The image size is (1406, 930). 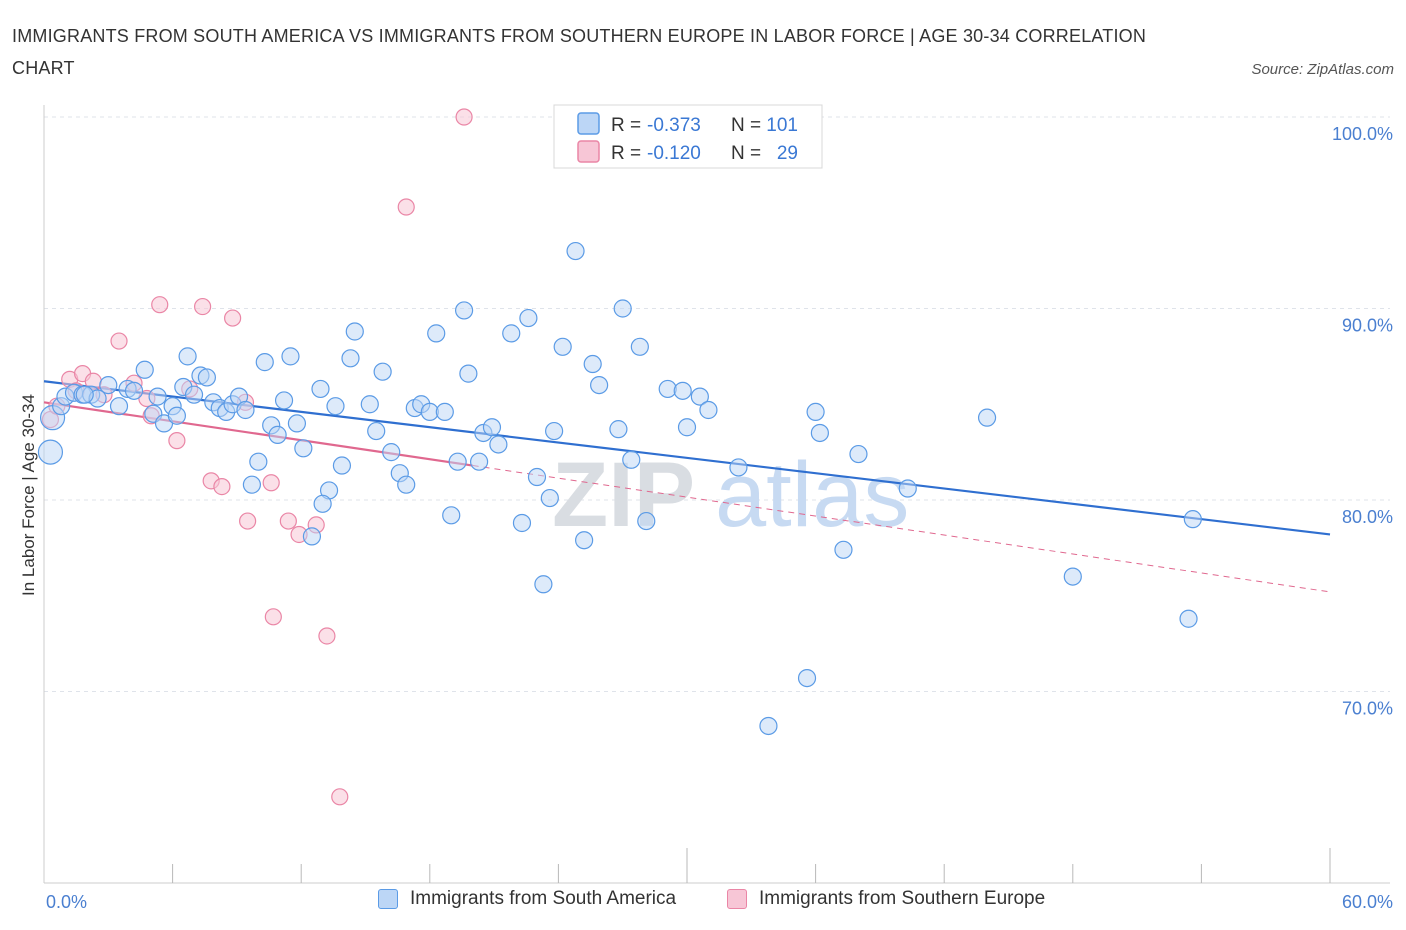 I want to click on y-tick-label: 80.0%, so click(x=1367, y=517).